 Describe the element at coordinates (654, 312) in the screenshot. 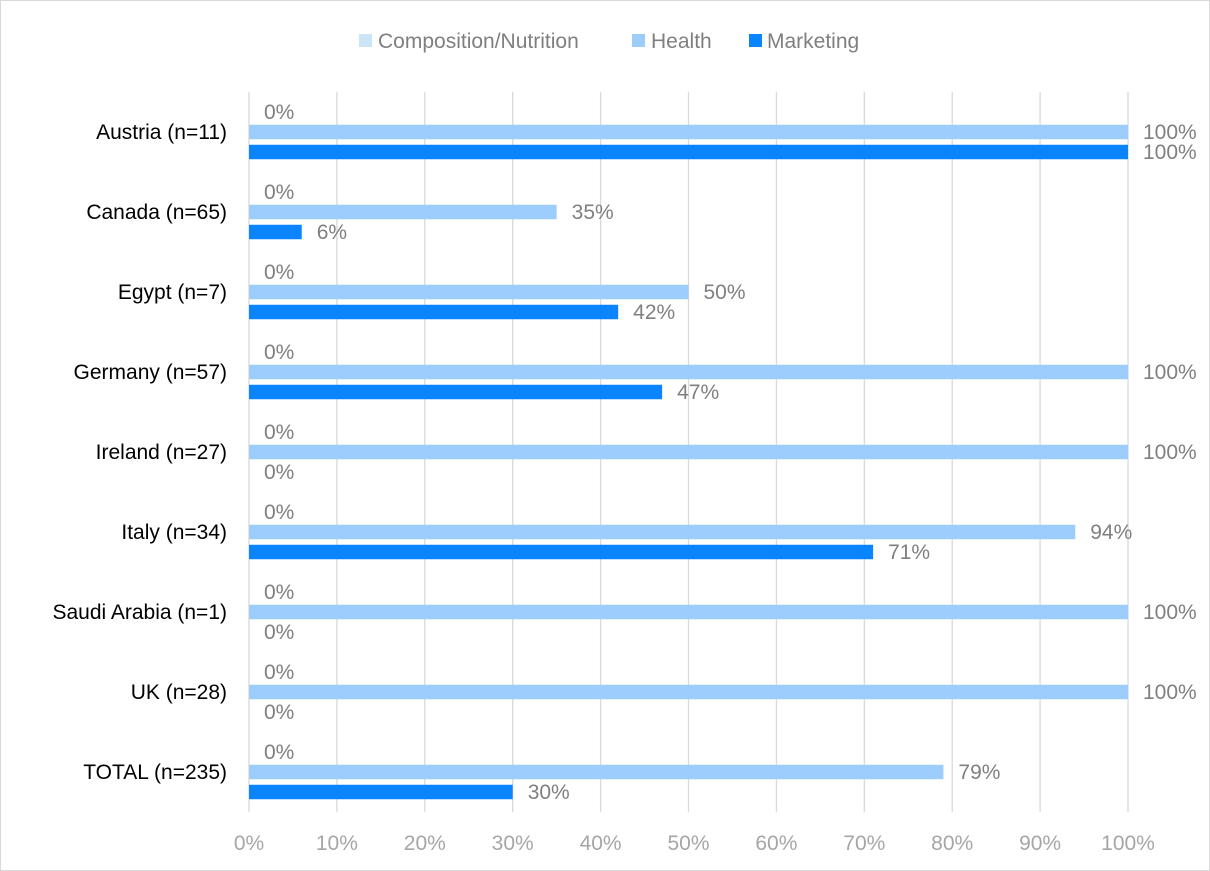

I see `data-label: 42%` at that location.